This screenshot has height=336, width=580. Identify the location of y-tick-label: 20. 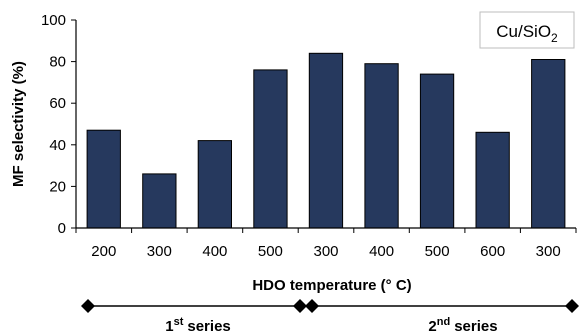
(57, 186).